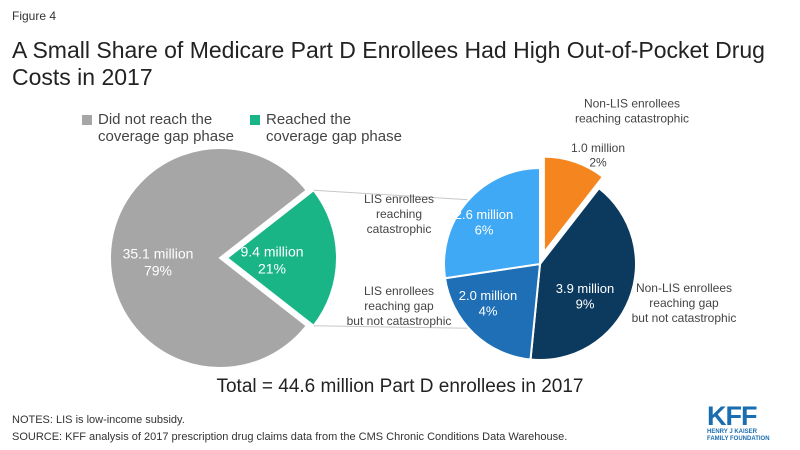 Image resolution: width=800 pixels, height=450 pixels. I want to click on slice-lis-enrollees-reaching-catastrophic, so click(492, 223).